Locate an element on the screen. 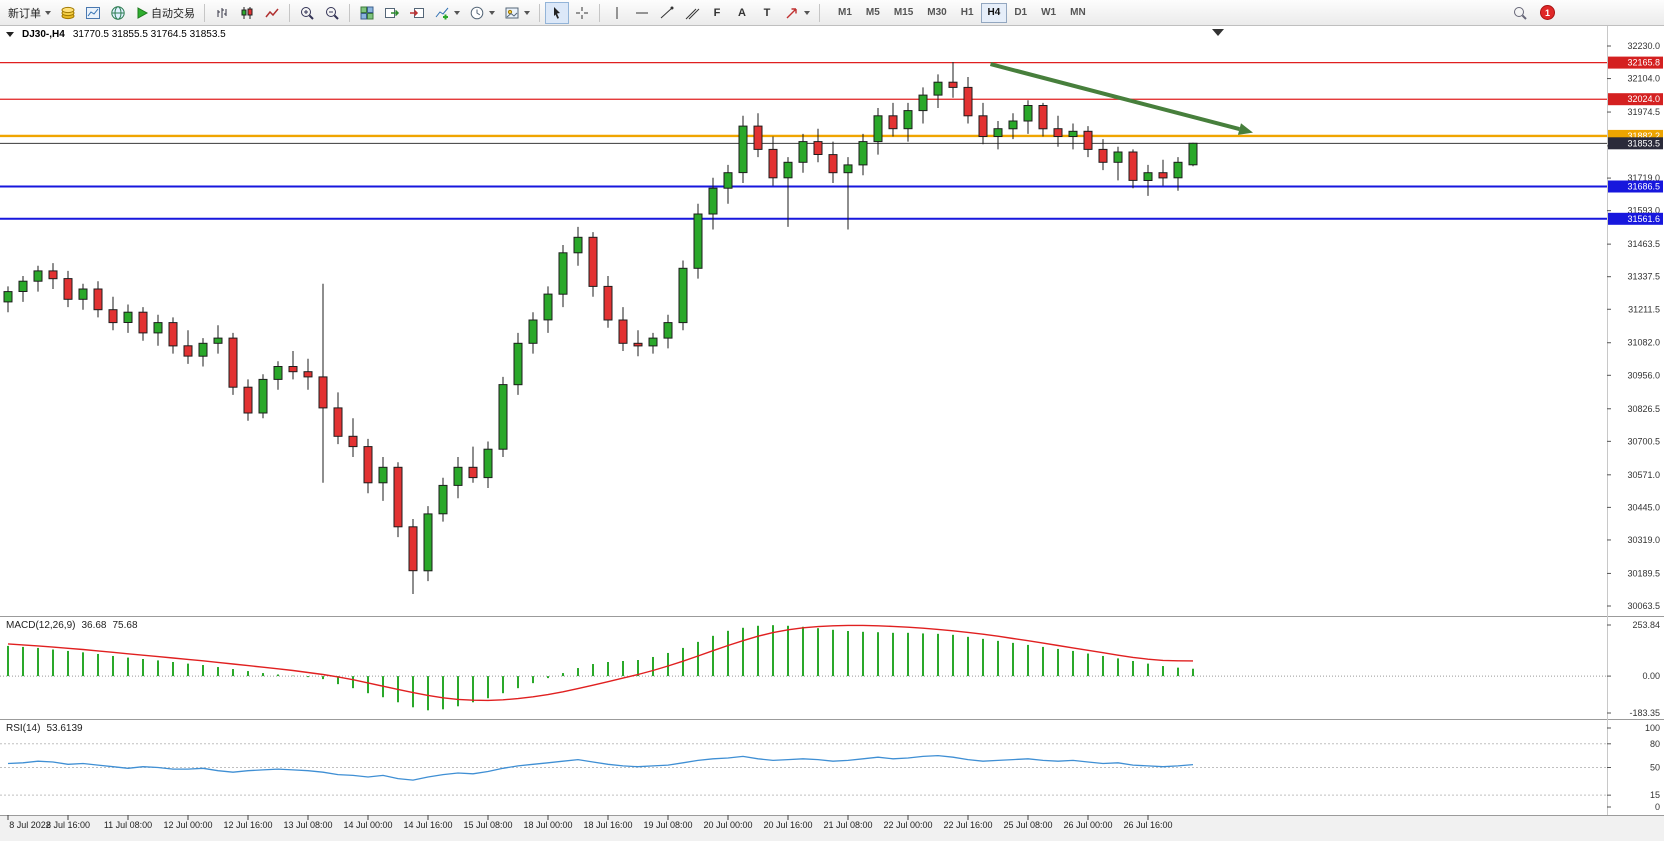  price-badge-label: 32024.0 is located at coordinates (1643, 99).